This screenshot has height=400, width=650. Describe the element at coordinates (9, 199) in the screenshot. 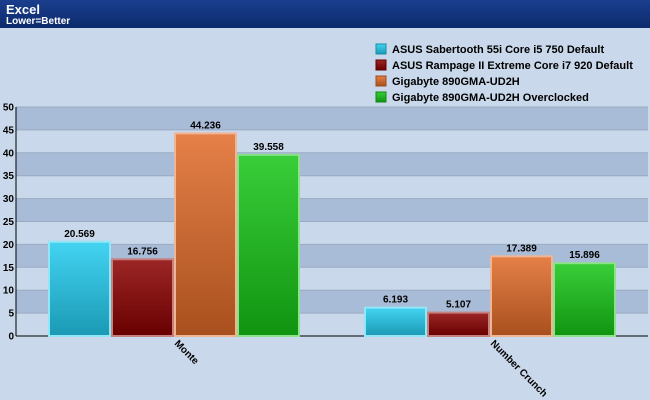

I see `y-tick-label: 30` at that location.